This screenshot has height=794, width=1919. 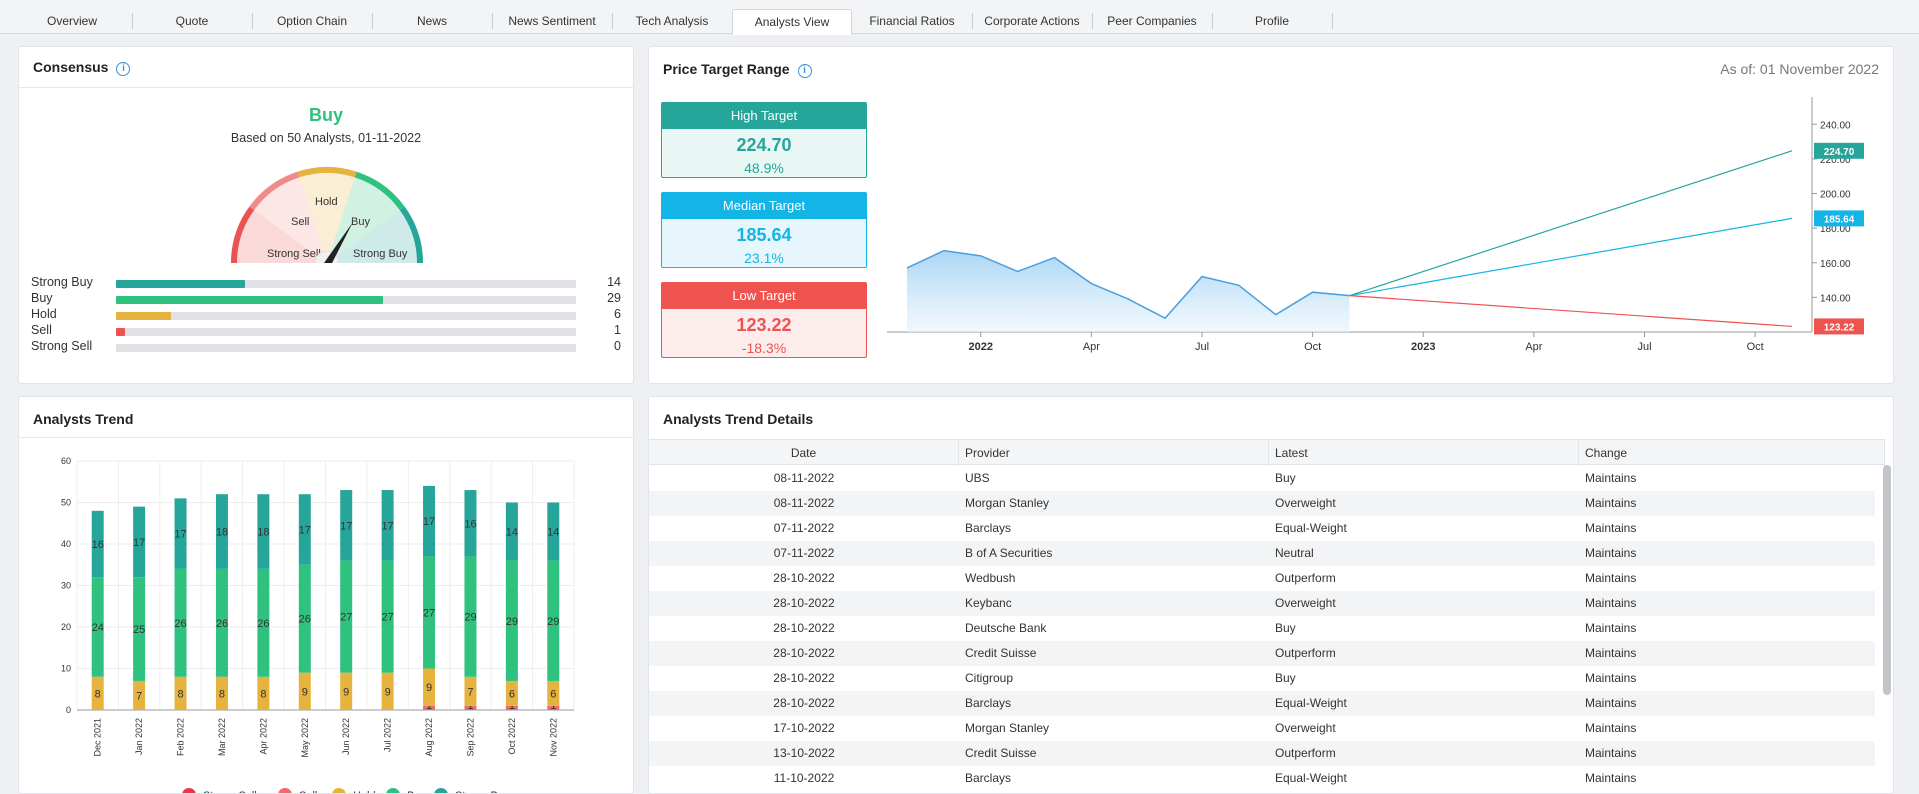 What do you see at coordinates (1262, 628) in the screenshot?
I see `table-row: 28-10-2022 Deutsche Bank Buy Maintains` at bounding box center [1262, 628].